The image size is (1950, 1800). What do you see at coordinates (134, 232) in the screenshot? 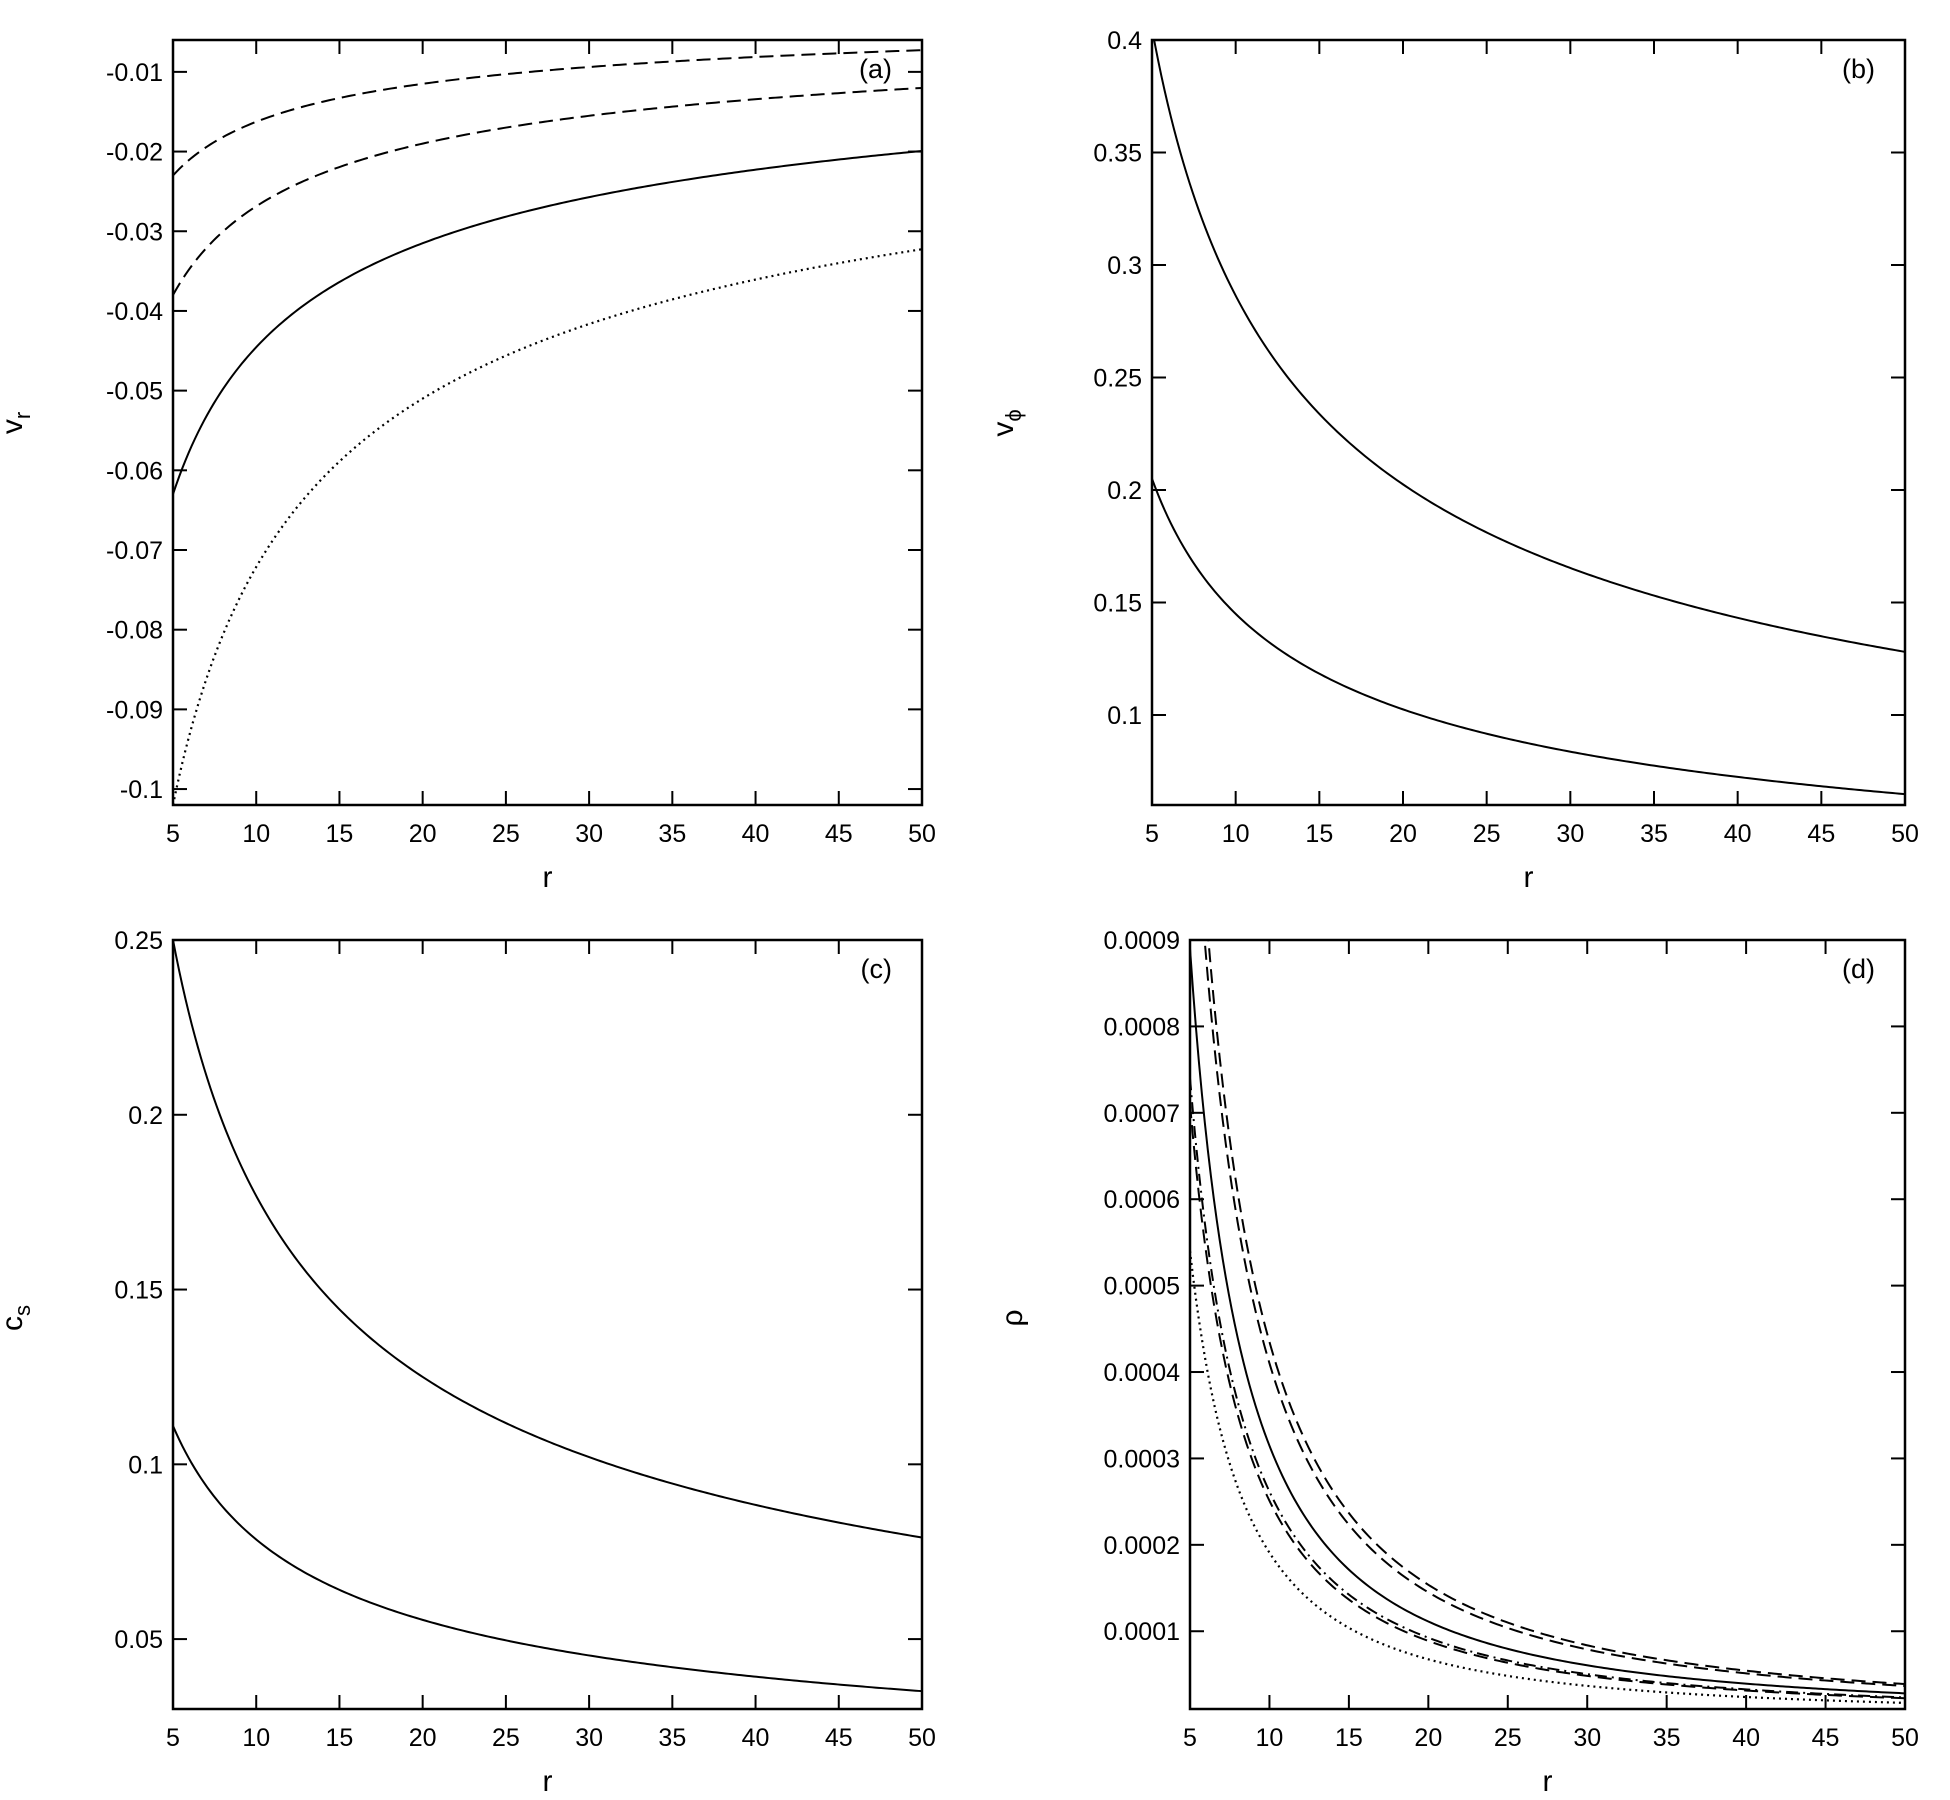
I see `y-tick-label: -0.03` at bounding box center [134, 232].